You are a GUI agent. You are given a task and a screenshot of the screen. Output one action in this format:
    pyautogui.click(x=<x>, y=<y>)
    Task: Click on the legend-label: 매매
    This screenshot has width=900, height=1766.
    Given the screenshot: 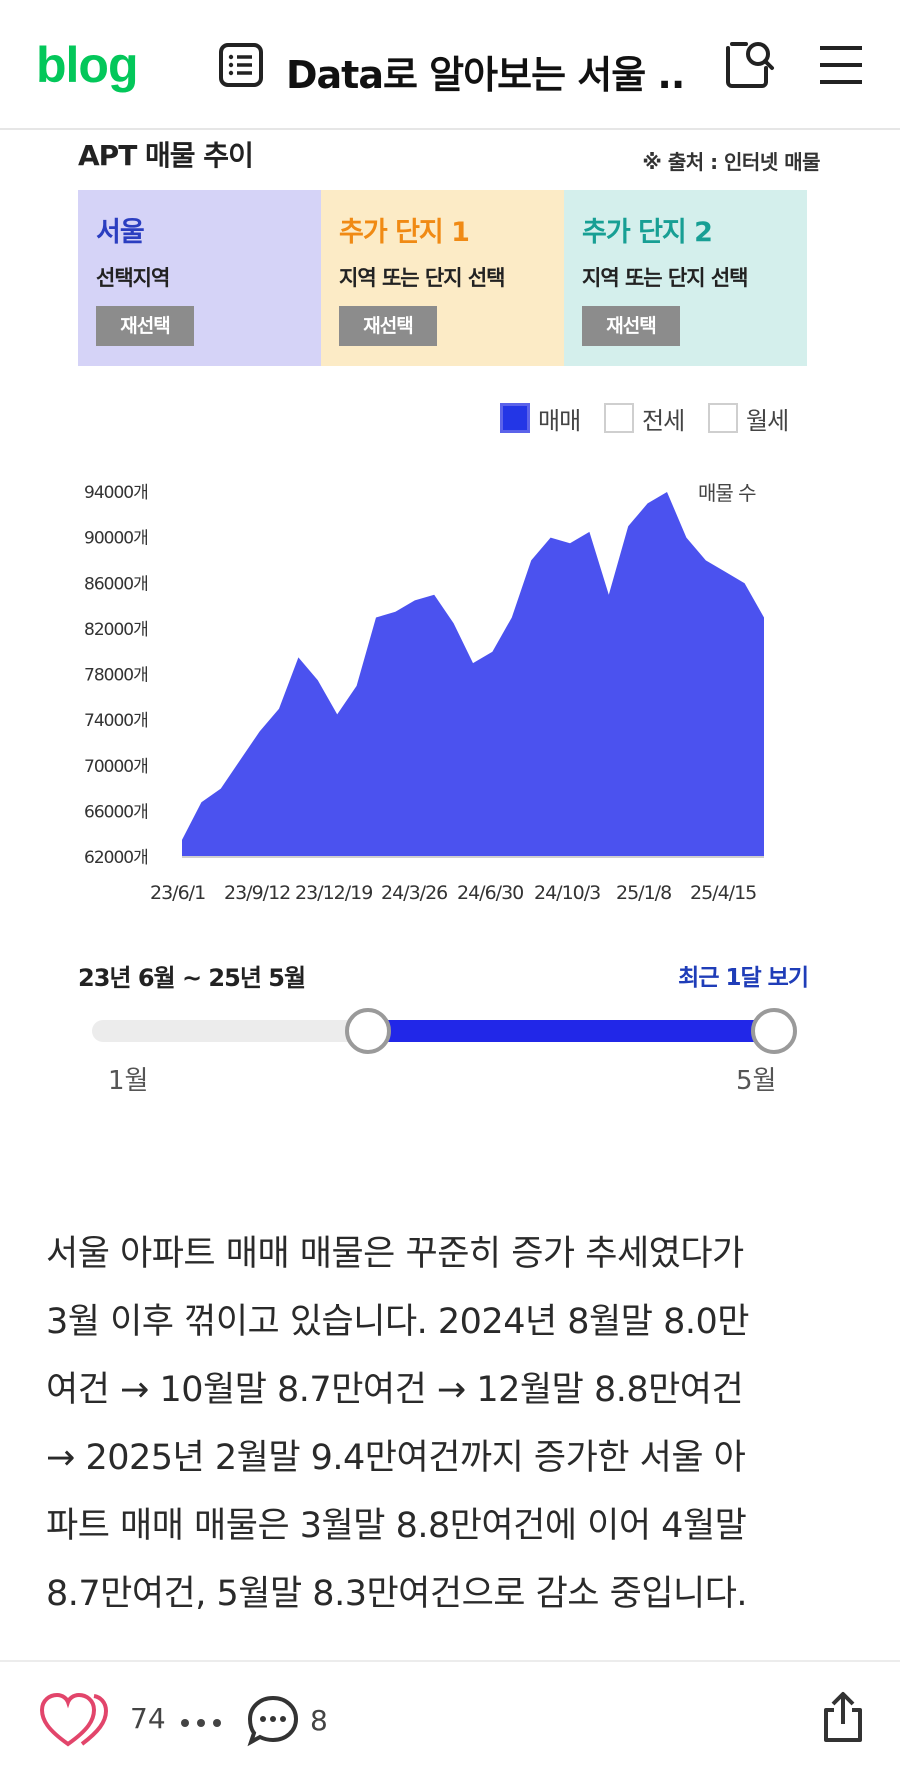 What is the action you would take?
    pyautogui.click(x=559, y=420)
    